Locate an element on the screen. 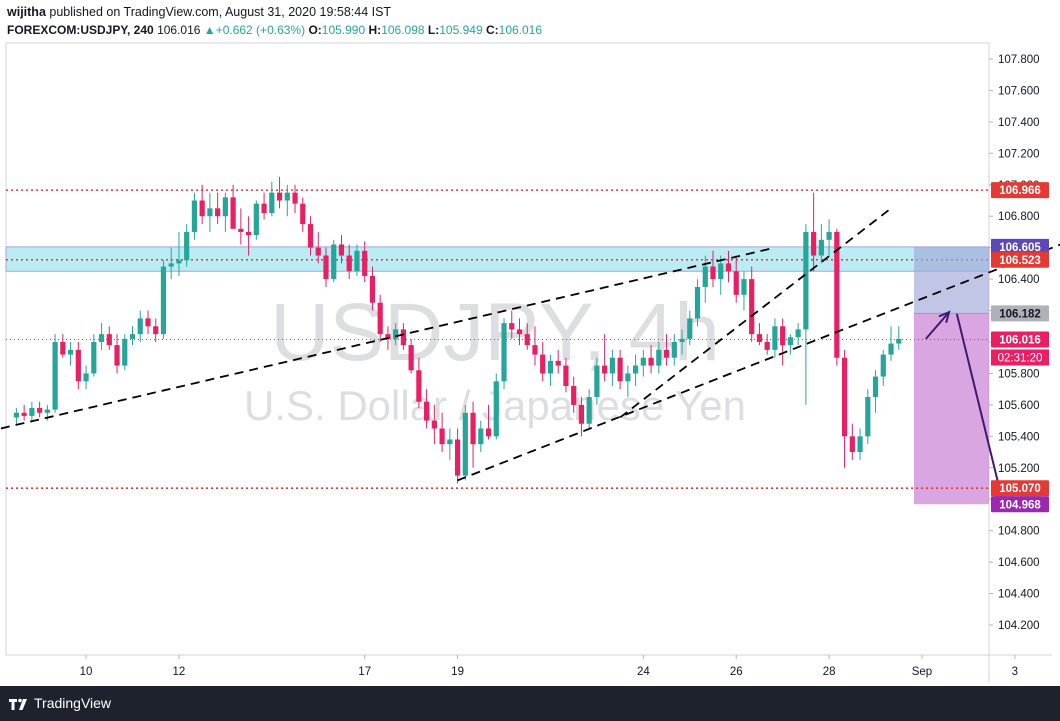 The height and width of the screenshot is (721, 1060). open-label: O: is located at coordinates (315, 30).